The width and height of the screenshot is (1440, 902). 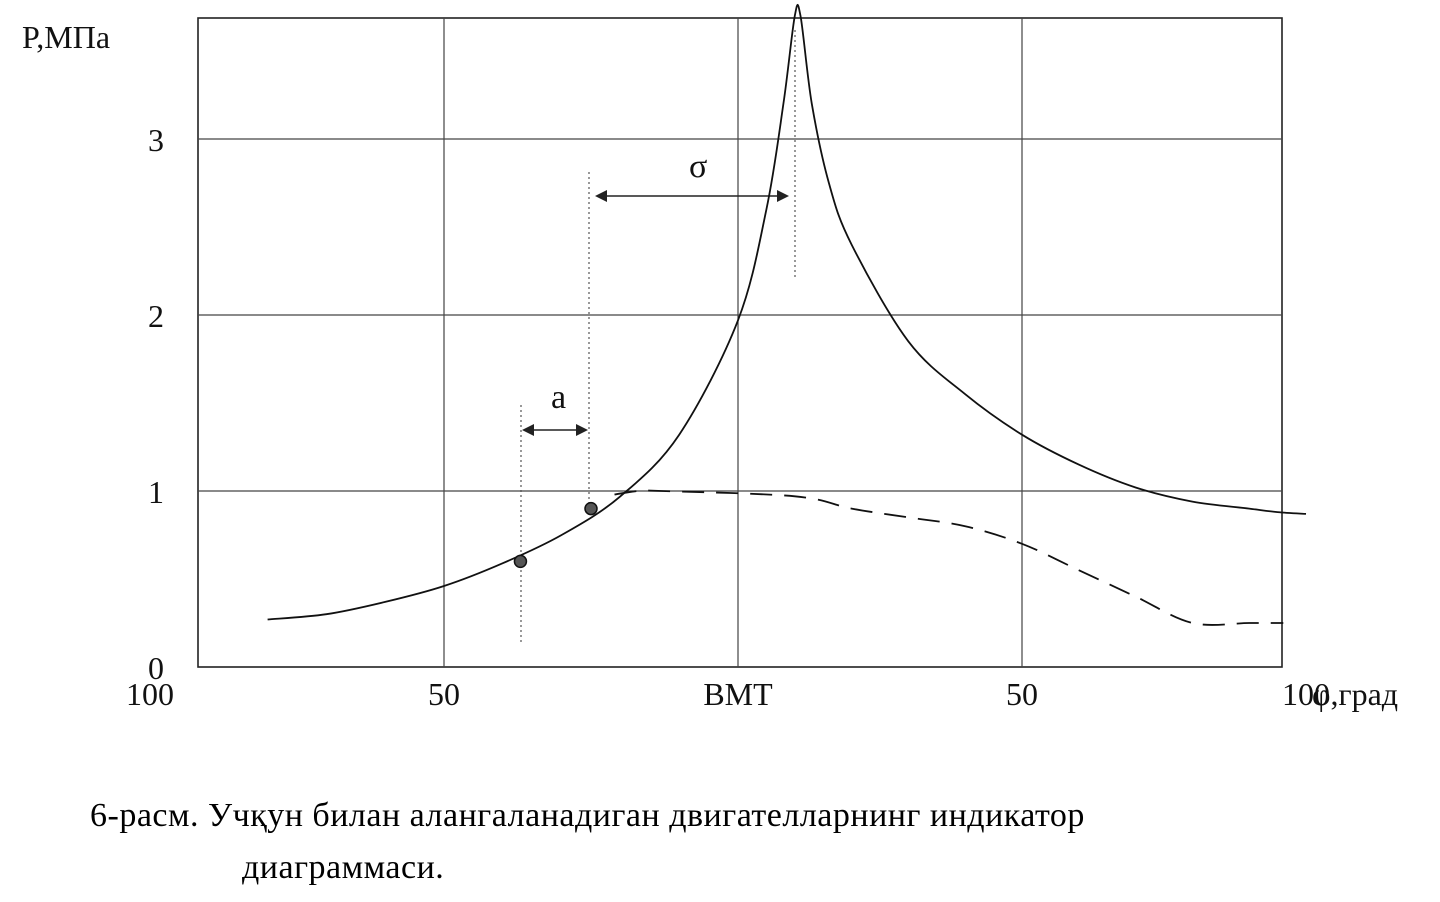 I want to click on x-axis-label: φ,град, so click(x=1355, y=694).